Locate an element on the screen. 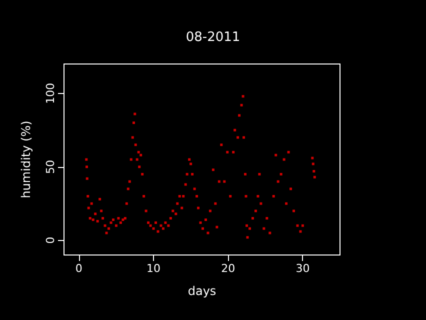 This screenshot has height=320, width=426. x-tick-label: 0 is located at coordinates (78, 268).